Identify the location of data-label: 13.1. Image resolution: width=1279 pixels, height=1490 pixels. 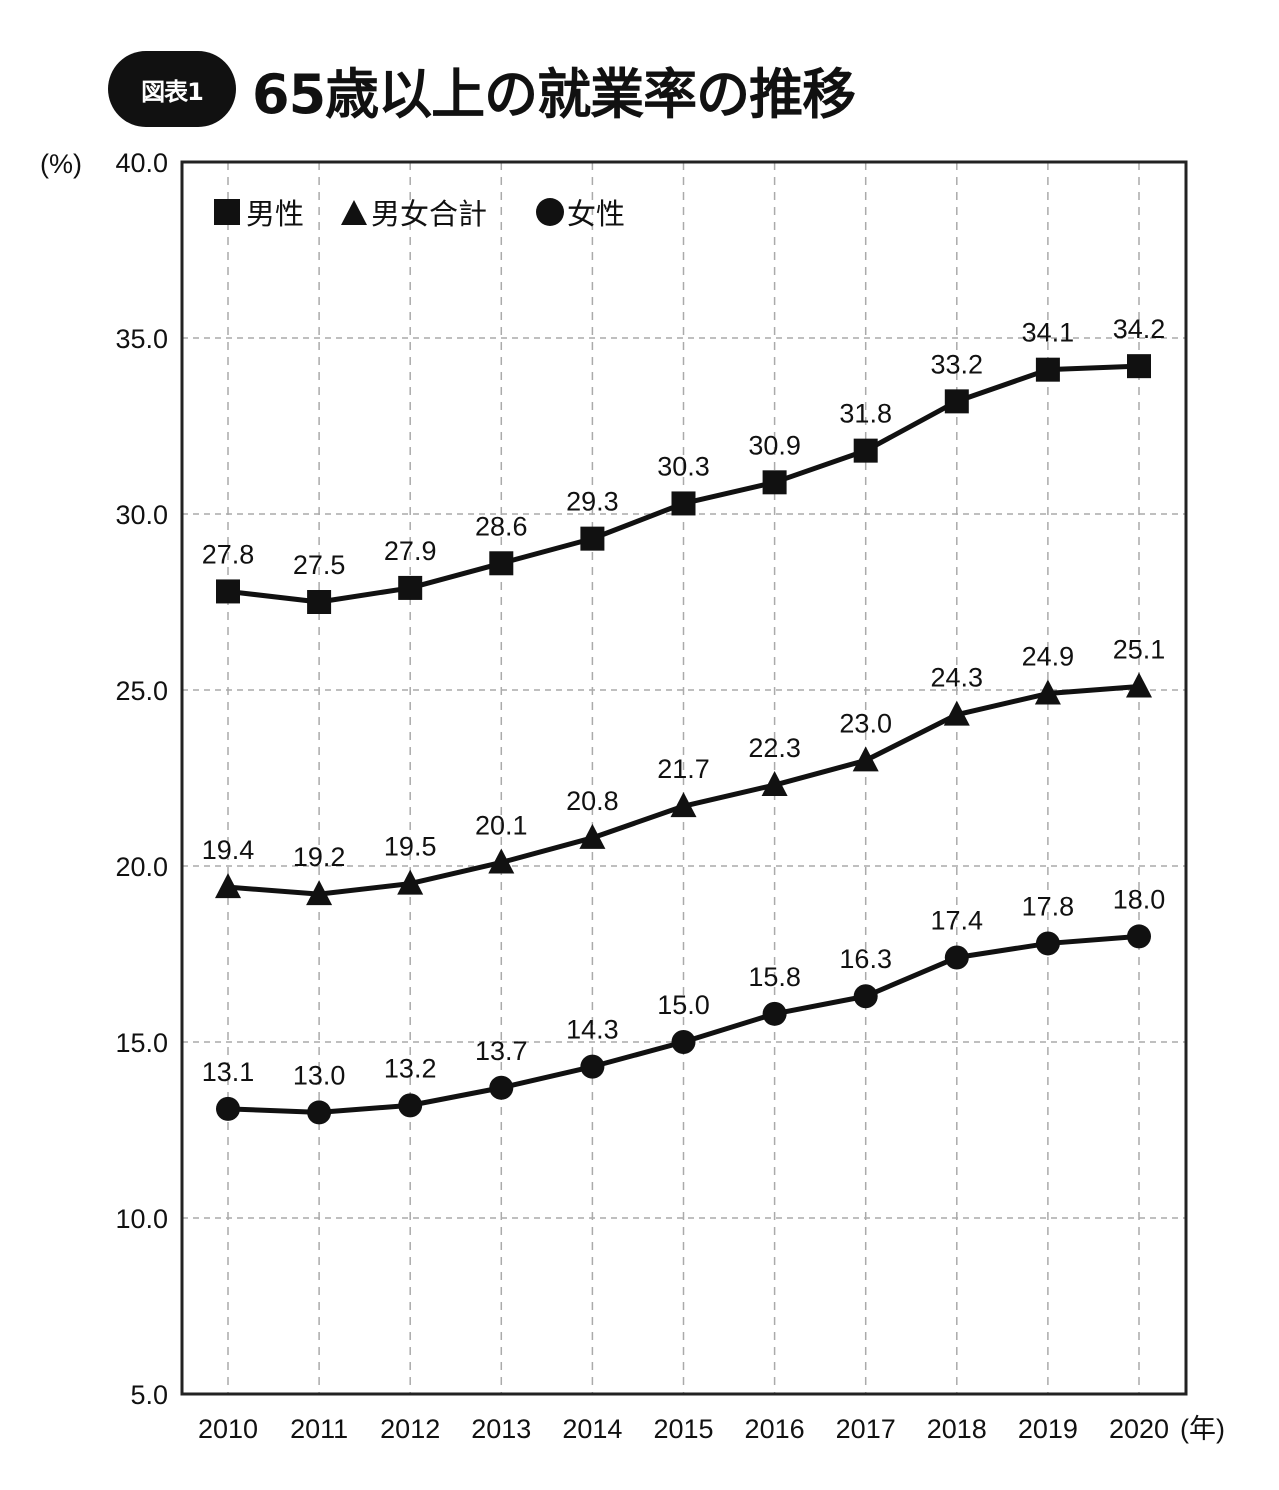
(228, 1072).